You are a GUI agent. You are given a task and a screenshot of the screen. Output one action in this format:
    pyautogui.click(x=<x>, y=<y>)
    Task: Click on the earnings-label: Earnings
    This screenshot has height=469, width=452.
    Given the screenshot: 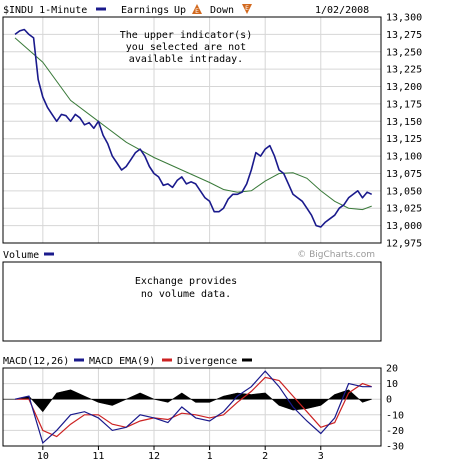 What is the action you would take?
    pyautogui.click(x=145, y=10)
    